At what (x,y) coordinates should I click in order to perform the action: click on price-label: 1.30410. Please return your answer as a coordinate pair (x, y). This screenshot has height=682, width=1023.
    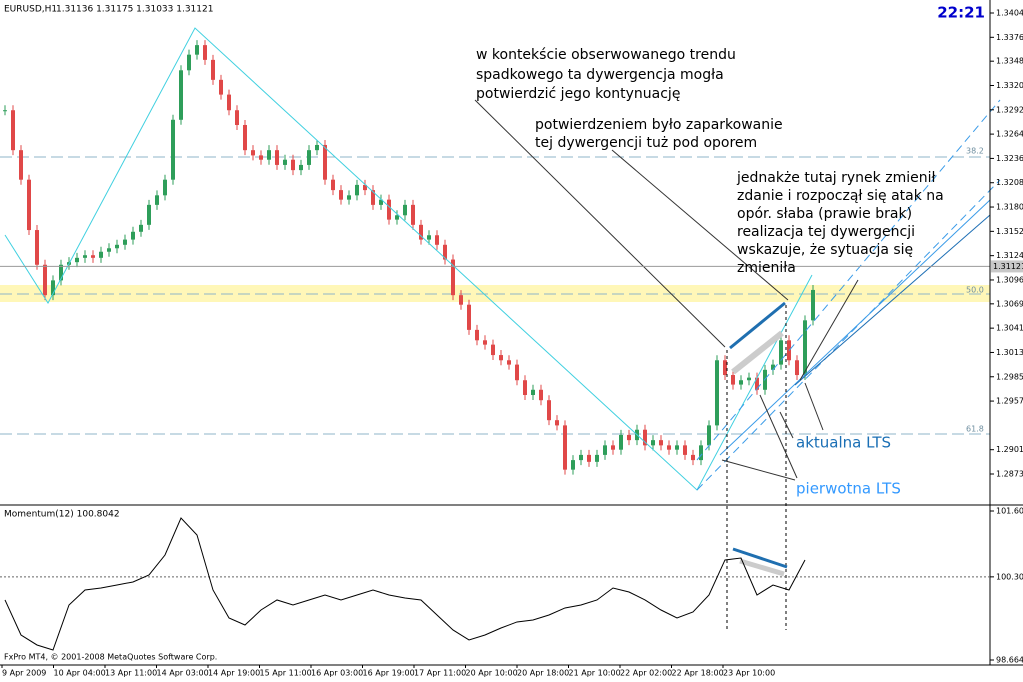
    Looking at the image, I should click on (1009, 328).